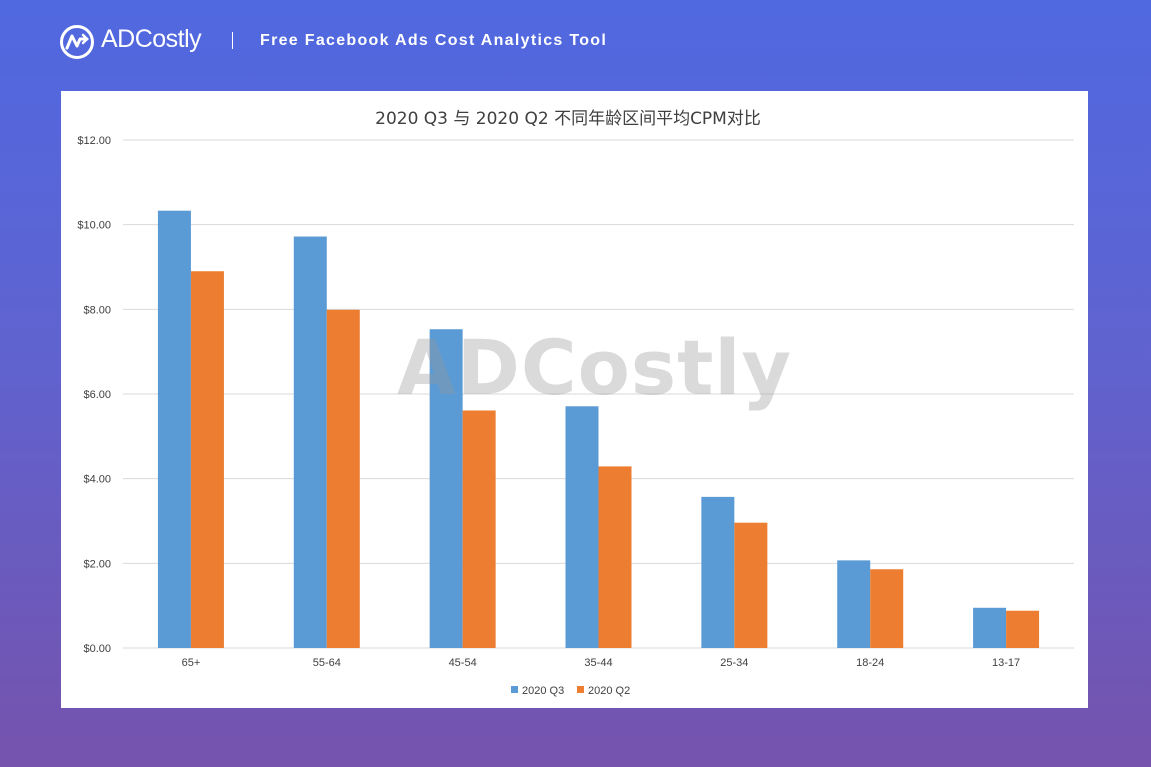 This screenshot has width=1151, height=767. Describe the element at coordinates (434, 40) in the screenshot. I see `header-tagline: Free Facebook Ads Cost Analytics Tool` at that location.